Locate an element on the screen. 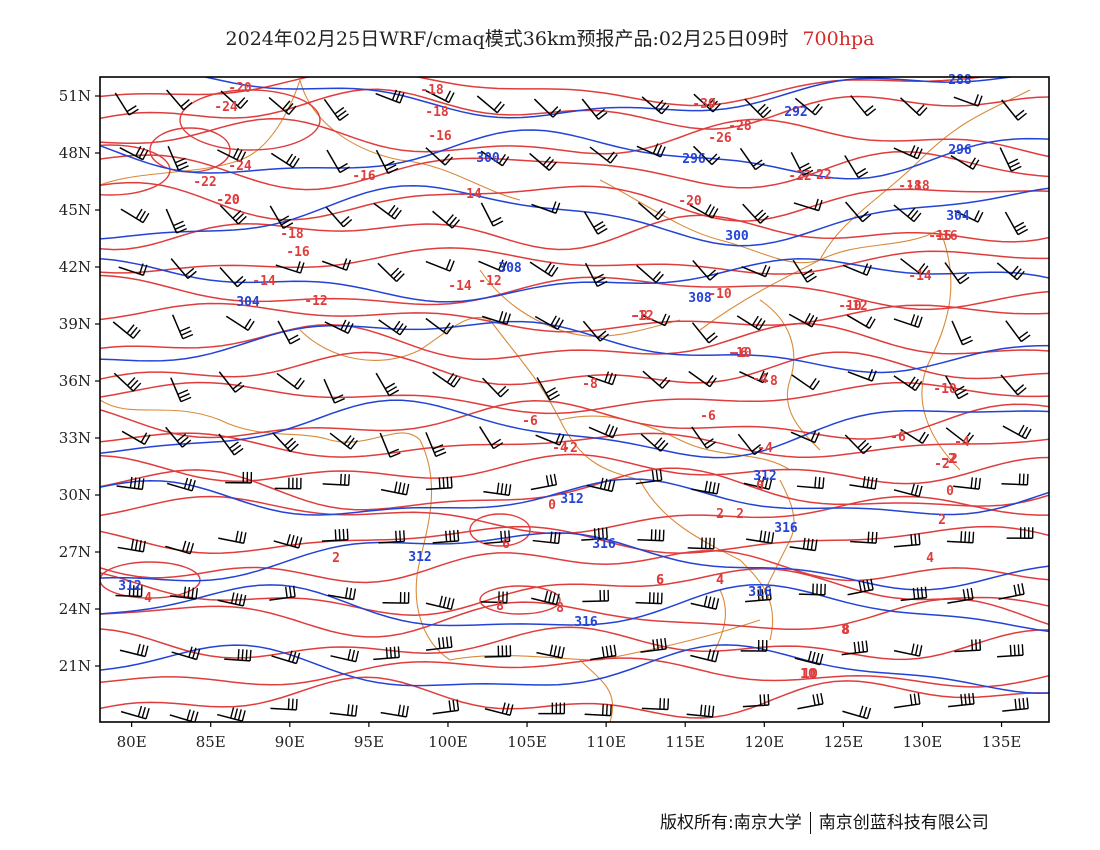  temperature-label: -2 is located at coordinates (570, 448).